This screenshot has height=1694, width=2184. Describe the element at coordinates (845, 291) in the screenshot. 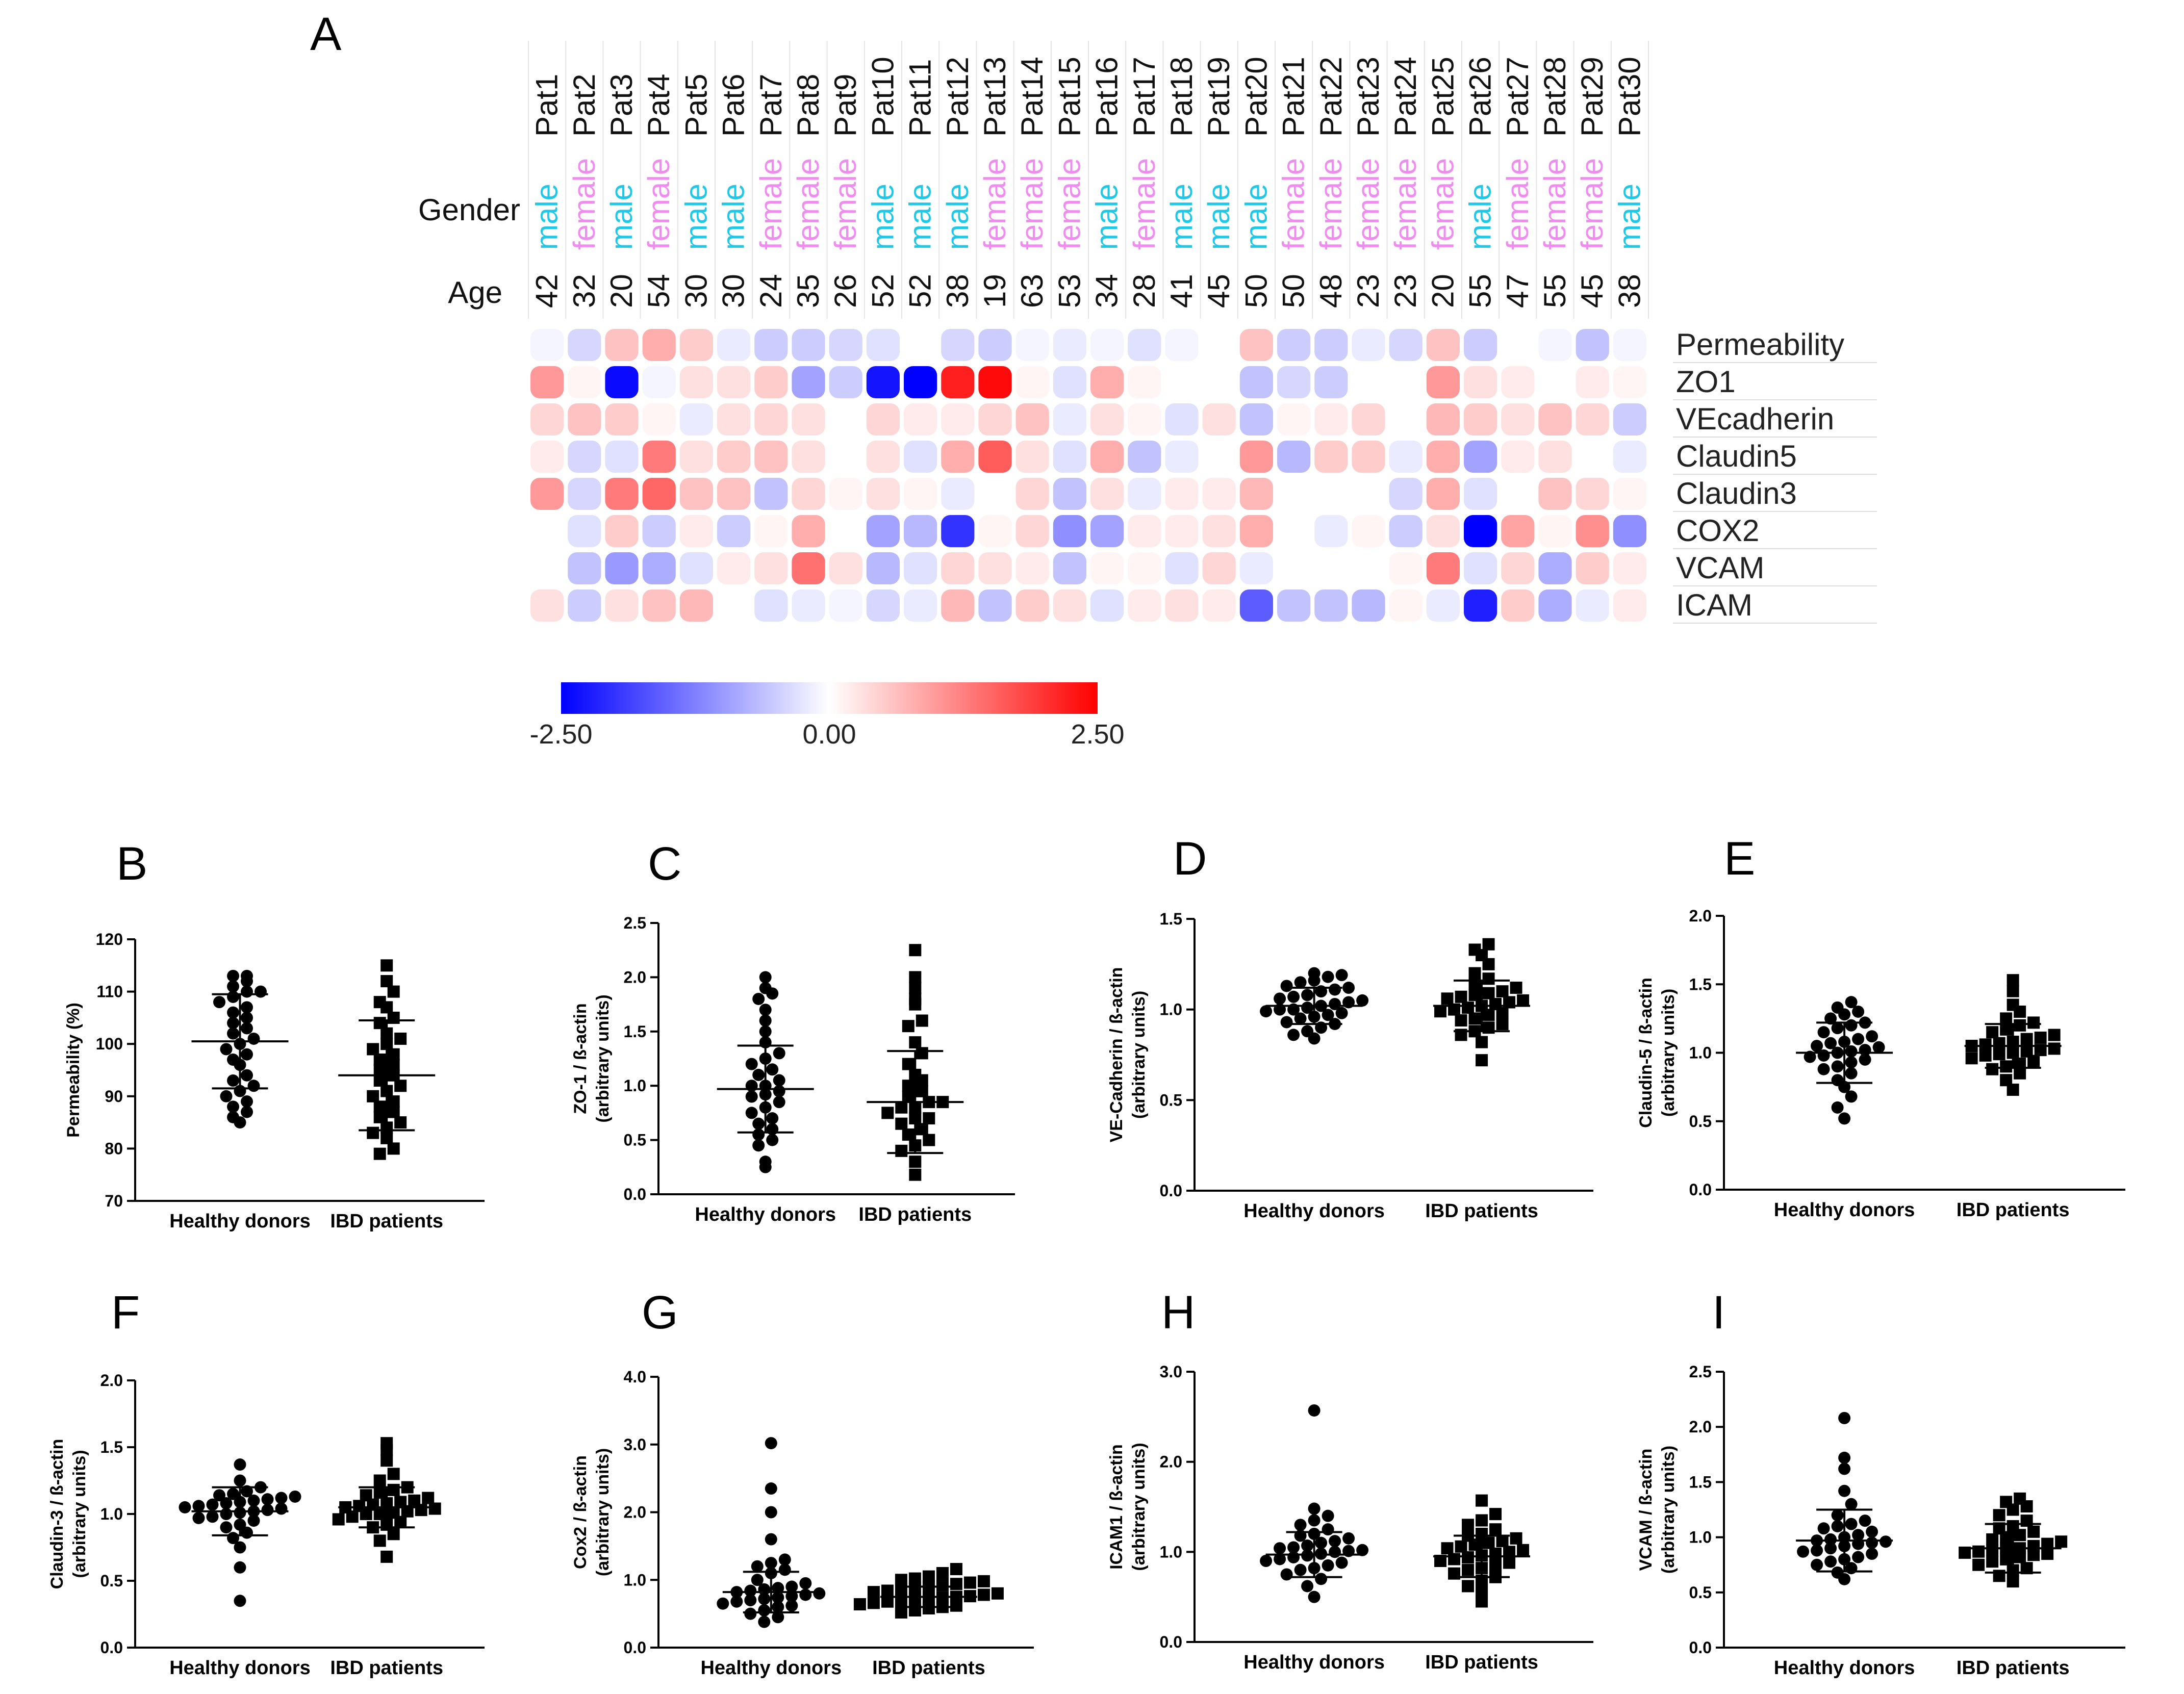

I see `age-value: 26` at that location.